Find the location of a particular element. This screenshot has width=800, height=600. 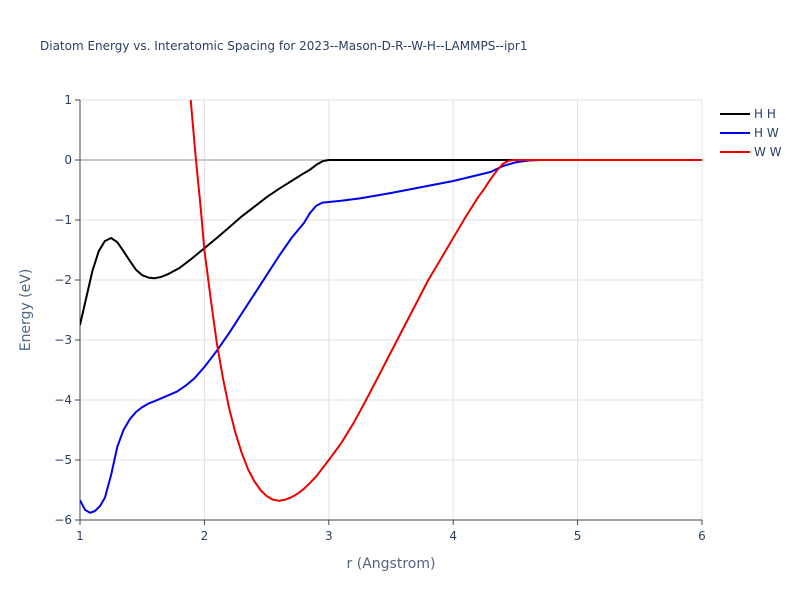

legend: H H H W W W is located at coordinates (751, 133).